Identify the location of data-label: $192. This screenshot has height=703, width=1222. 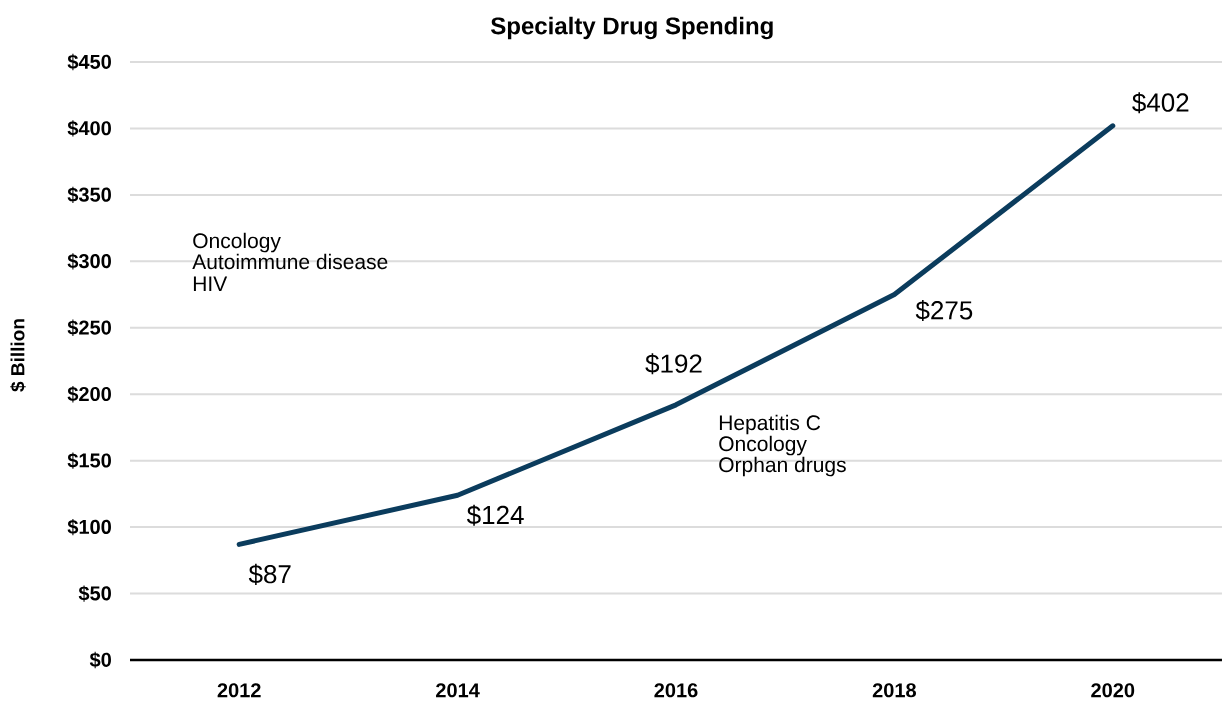
(673, 364).